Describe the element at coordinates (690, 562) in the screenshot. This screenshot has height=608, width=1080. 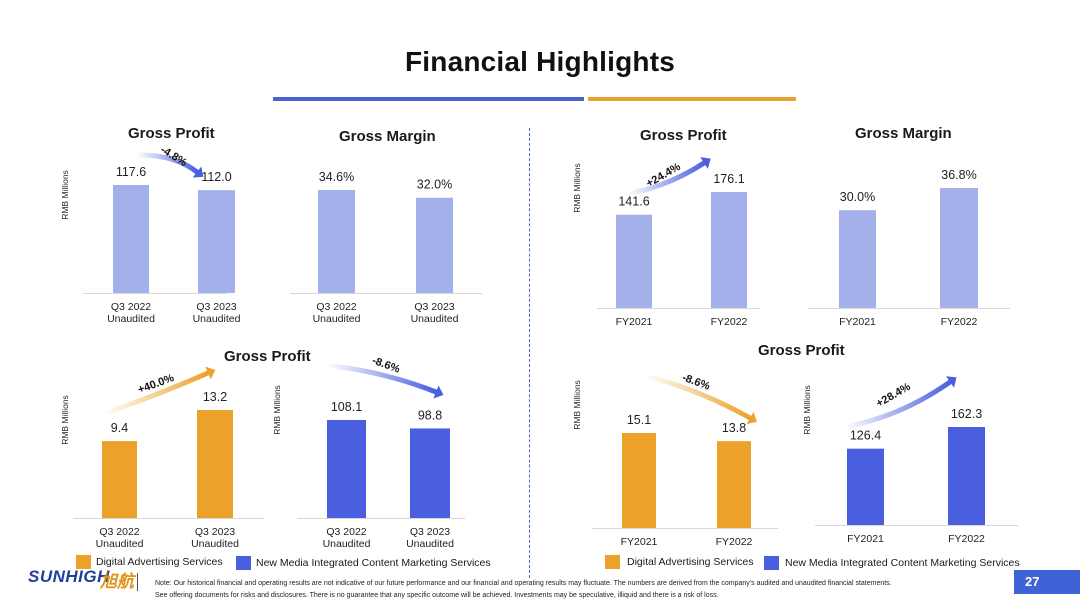
I see `legend-label-digital-fy: Digital Advertising Services` at that location.